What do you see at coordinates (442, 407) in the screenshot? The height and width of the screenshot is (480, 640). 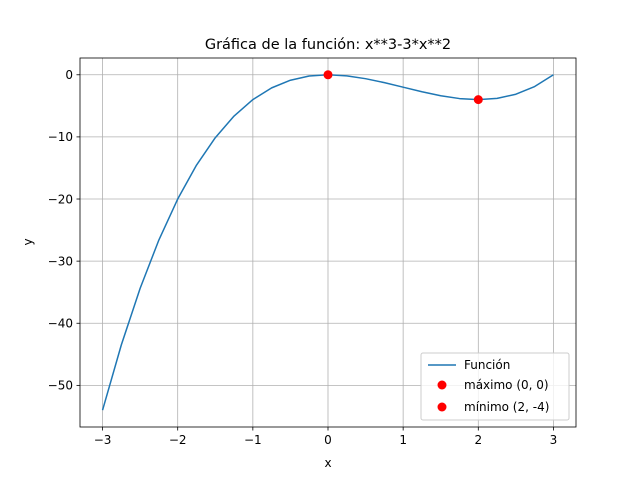 I see `legend-minimum-marker` at bounding box center [442, 407].